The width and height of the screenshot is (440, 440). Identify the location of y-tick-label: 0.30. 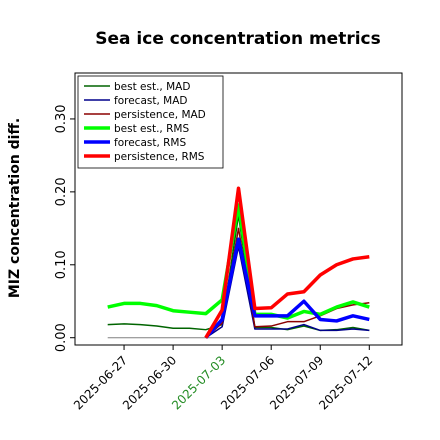
(61, 118).